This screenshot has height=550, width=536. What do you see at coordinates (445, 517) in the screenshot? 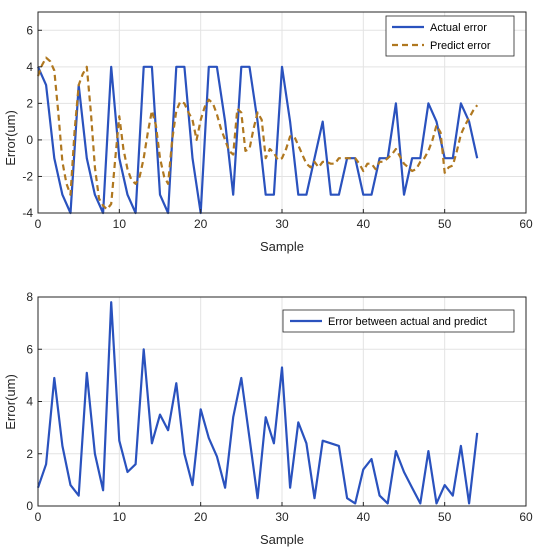
I see `bottom-chart-xtick-label: 50` at bounding box center [445, 517].